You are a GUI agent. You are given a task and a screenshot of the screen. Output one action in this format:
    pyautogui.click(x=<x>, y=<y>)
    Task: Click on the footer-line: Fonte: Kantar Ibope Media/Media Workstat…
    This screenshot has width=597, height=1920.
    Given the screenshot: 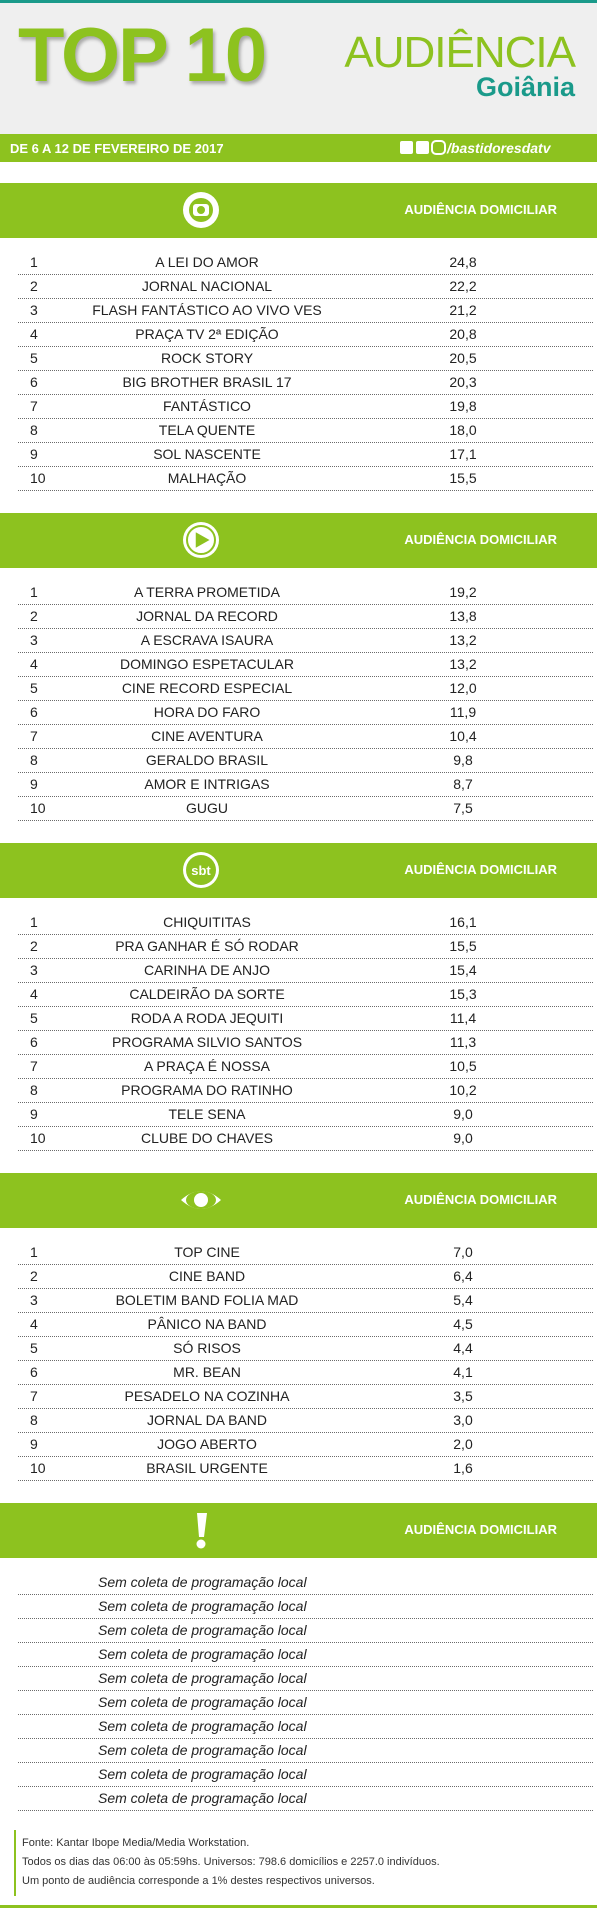 What is the action you would take?
    pyautogui.click(x=136, y=1843)
    